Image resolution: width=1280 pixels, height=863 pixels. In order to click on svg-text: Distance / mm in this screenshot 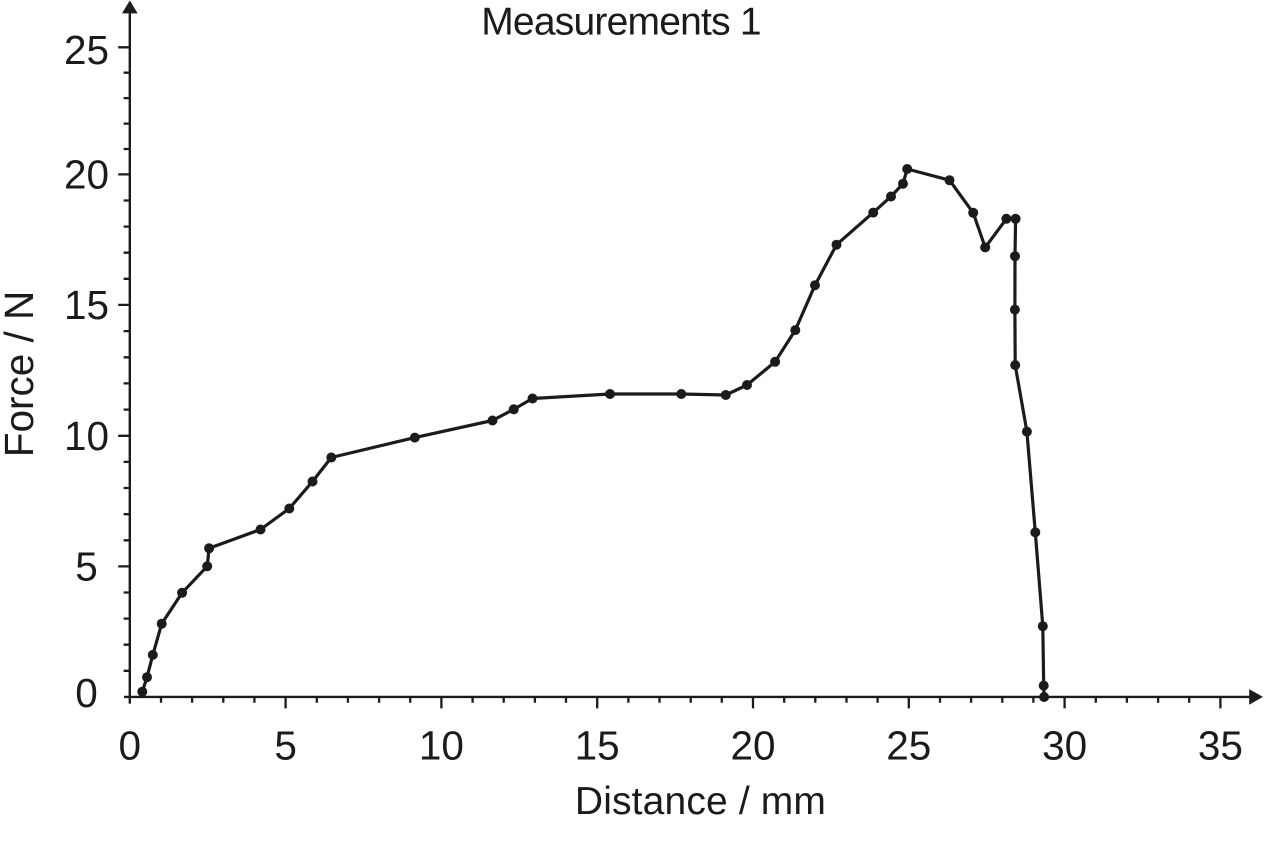, I will do `click(700, 801)`.